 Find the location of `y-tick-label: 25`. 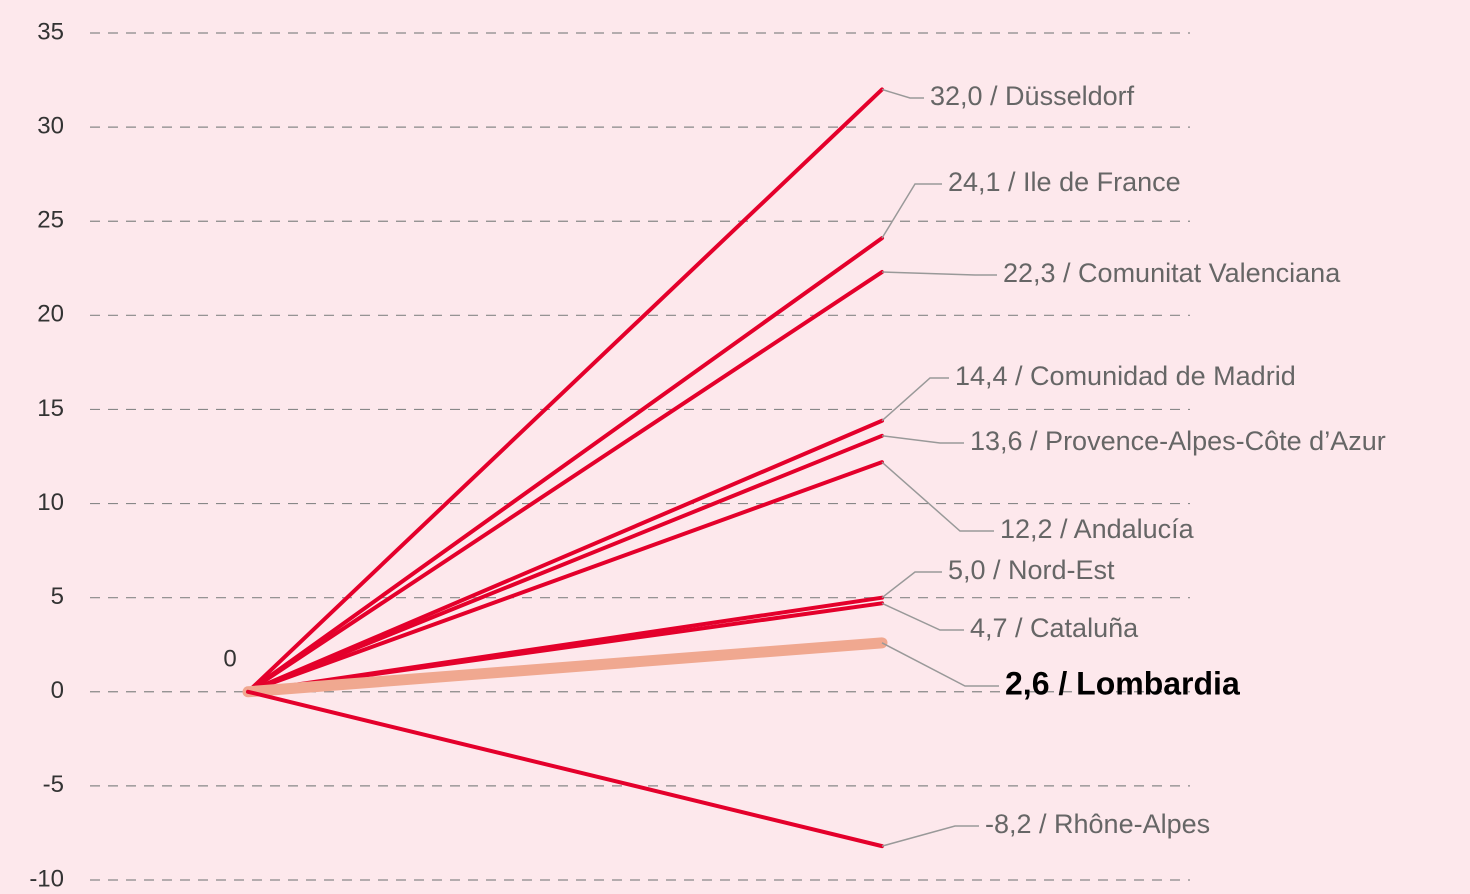

y-tick-label: 25 is located at coordinates (50, 220).